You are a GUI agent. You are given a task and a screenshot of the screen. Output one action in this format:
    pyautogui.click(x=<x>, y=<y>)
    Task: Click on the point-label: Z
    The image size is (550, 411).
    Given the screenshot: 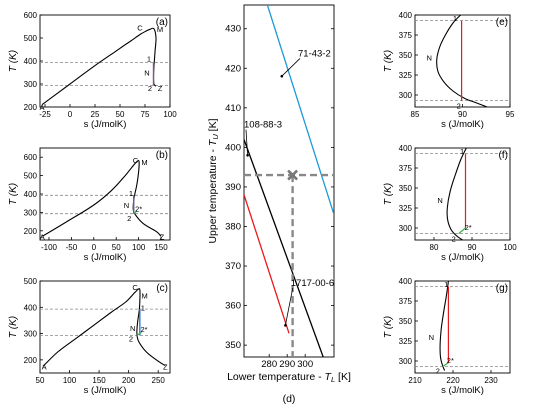 What is the action you would take?
    pyautogui.click(x=162, y=237)
    